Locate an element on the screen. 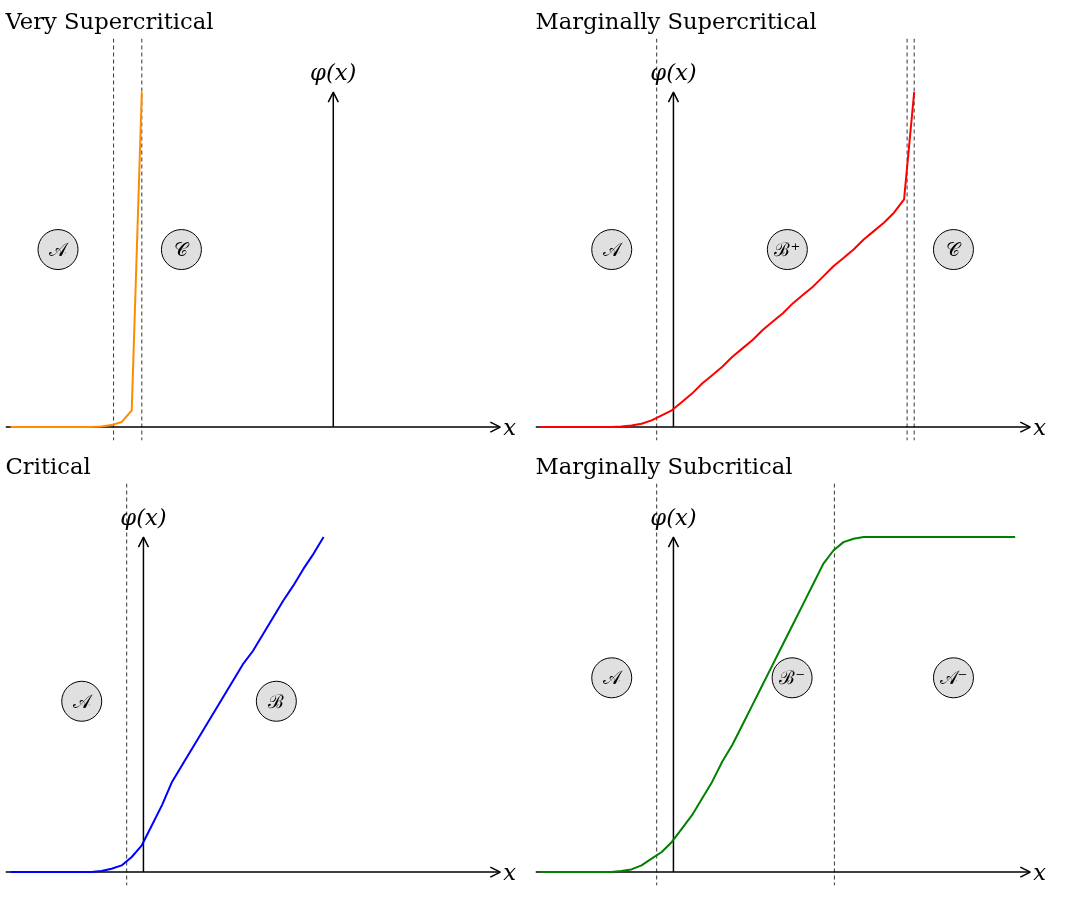 The height and width of the screenshot is (921, 1083). chart-title: Critical is located at coordinates (48, 465).